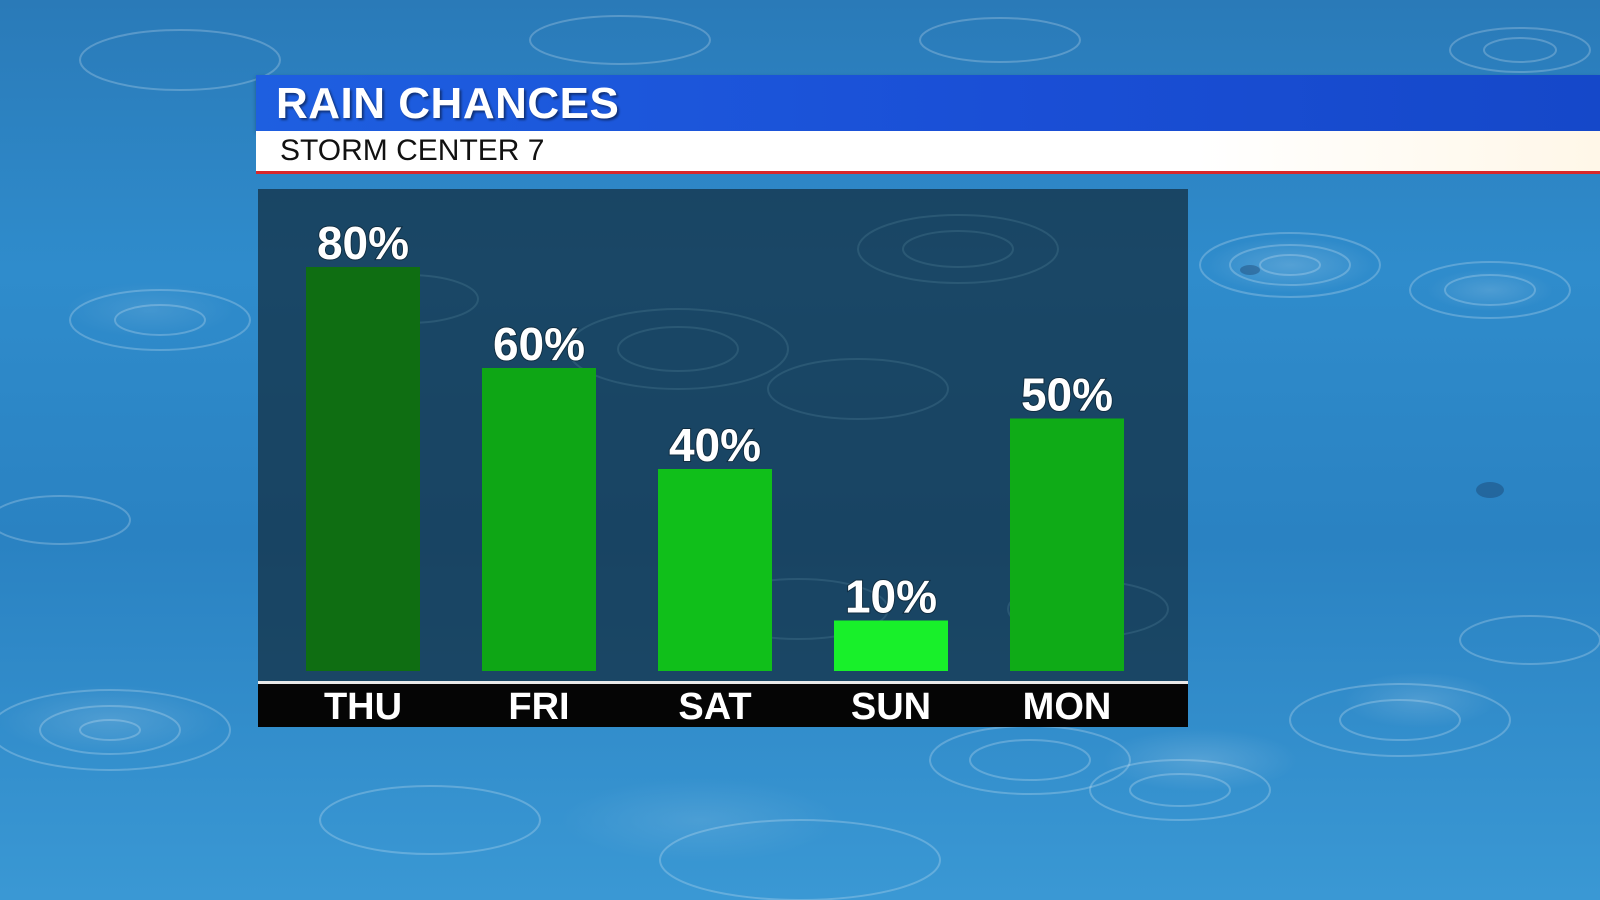  Describe the element at coordinates (1067, 395) in the screenshot. I see `value-label-mon: 50%` at that location.